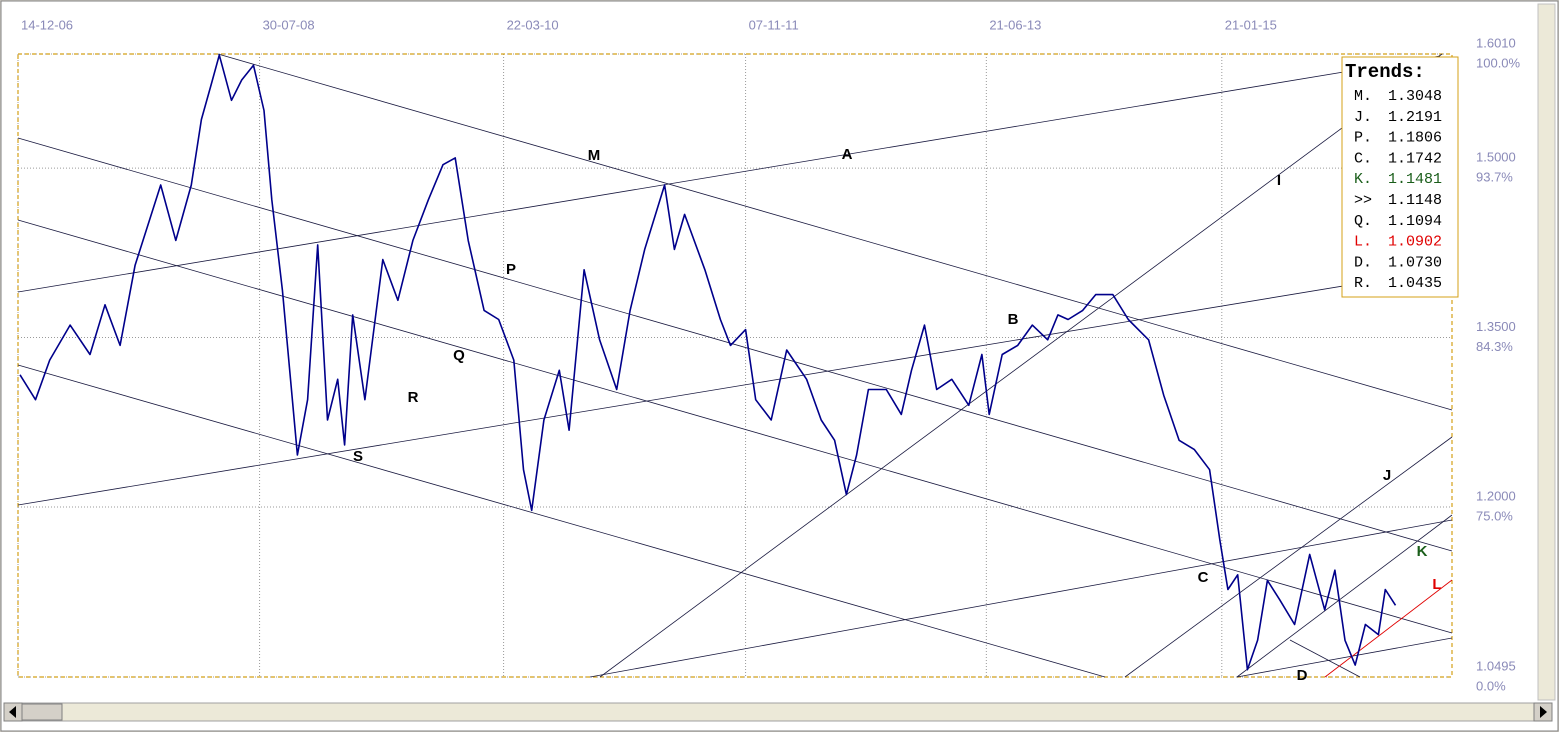 This screenshot has height=732, width=1559. I want to click on trend-value: 1.0435, so click(1415, 283).